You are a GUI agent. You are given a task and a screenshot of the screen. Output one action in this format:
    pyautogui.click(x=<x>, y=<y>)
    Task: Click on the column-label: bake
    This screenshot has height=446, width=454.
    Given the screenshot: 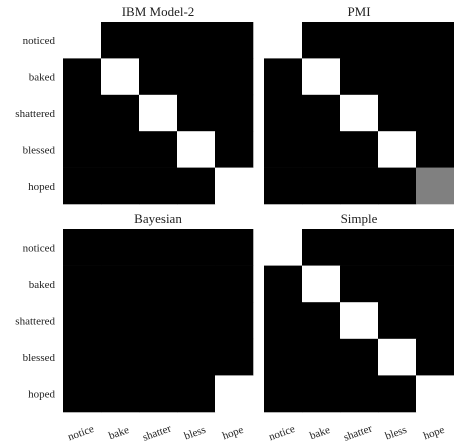 What is the action you would take?
    pyautogui.click(x=119, y=433)
    